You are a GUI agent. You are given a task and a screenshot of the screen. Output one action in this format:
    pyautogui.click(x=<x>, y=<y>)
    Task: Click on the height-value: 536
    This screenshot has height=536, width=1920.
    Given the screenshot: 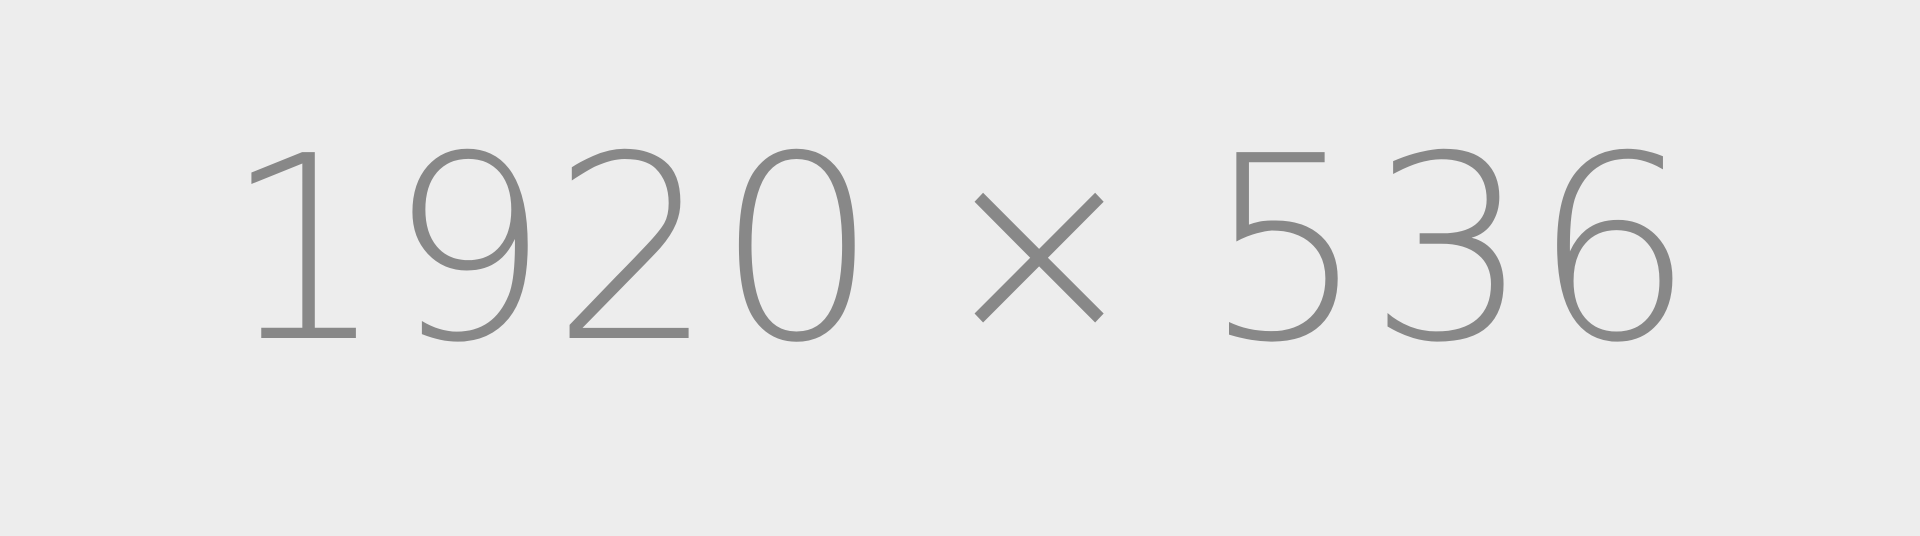 What is the action you would take?
    pyautogui.click(x=1450, y=250)
    